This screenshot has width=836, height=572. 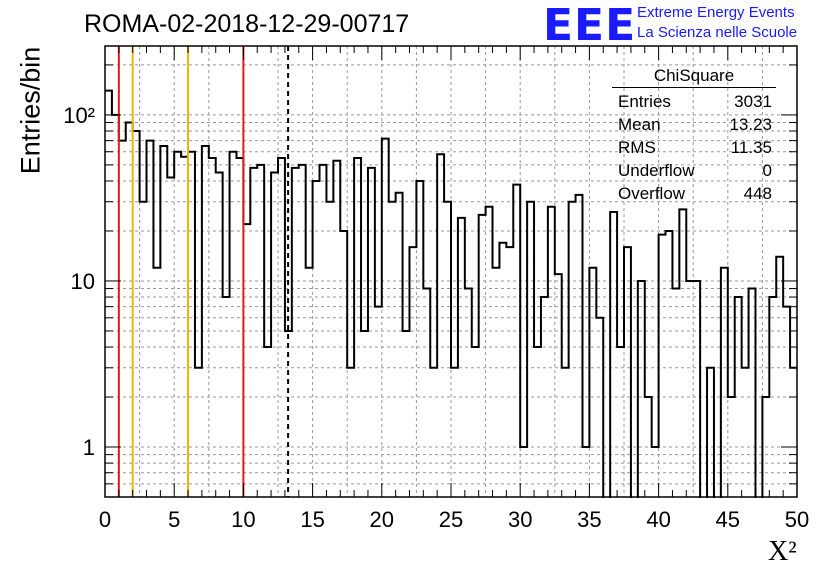 What do you see at coordinates (717, 32) in the screenshot?
I see `logo-line-2: La Scienza nelle Scuole` at bounding box center [717, 32].